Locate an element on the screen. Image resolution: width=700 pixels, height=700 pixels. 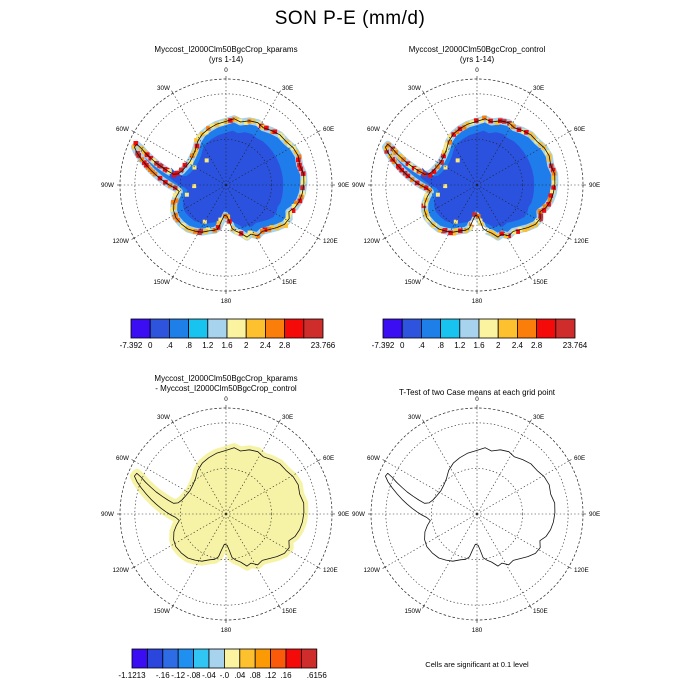
map-diff: 0 30E 60E 90E 120E 150E 180 150W 120W 90W 60W 30W is located at coordinates (225, 515).